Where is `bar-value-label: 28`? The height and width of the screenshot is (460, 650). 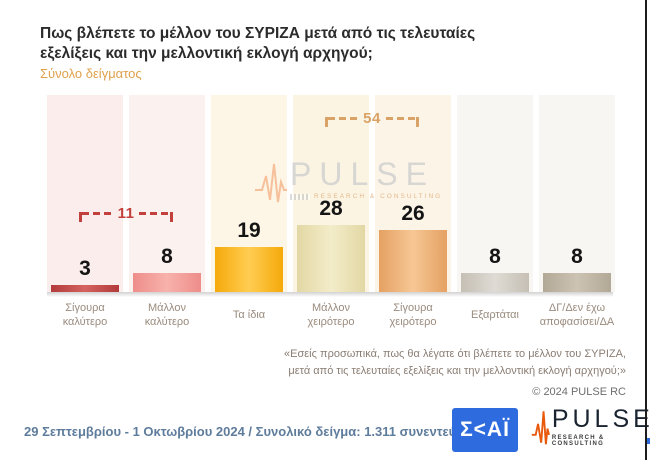 bar-value-label: 28 is located at coordinates (331, 208).